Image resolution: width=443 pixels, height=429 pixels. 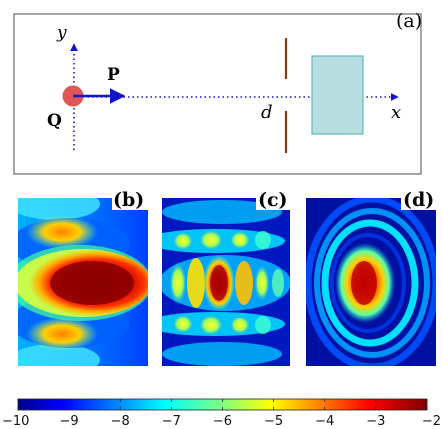 I want to click on vector-p-label: P, so click(x=113, y=75).